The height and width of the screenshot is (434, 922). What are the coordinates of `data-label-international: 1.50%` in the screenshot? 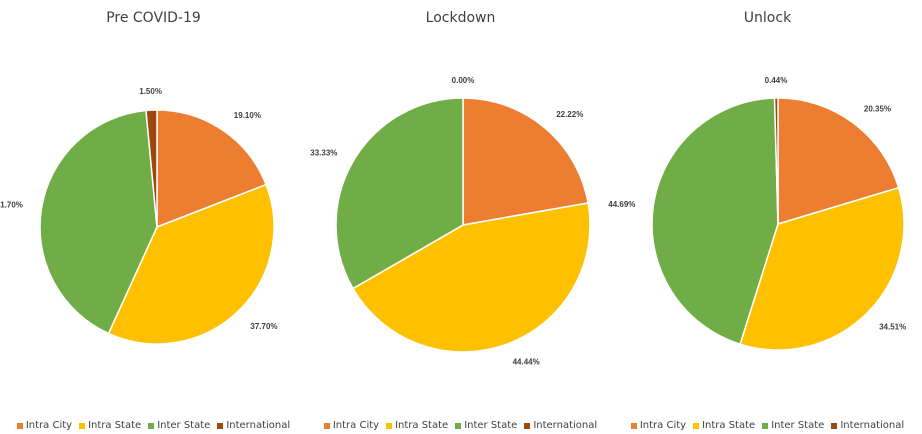 It's located at (150, 91).